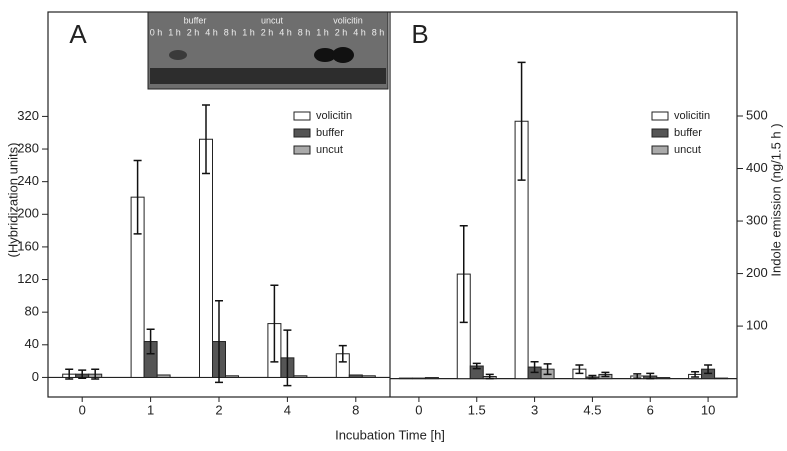 This screenshot has height=451, width=787. What do you see at coordinates (272, 20) in the screenshot?
I see `gel-group-label: uncut` at bounding box center [272, 20].